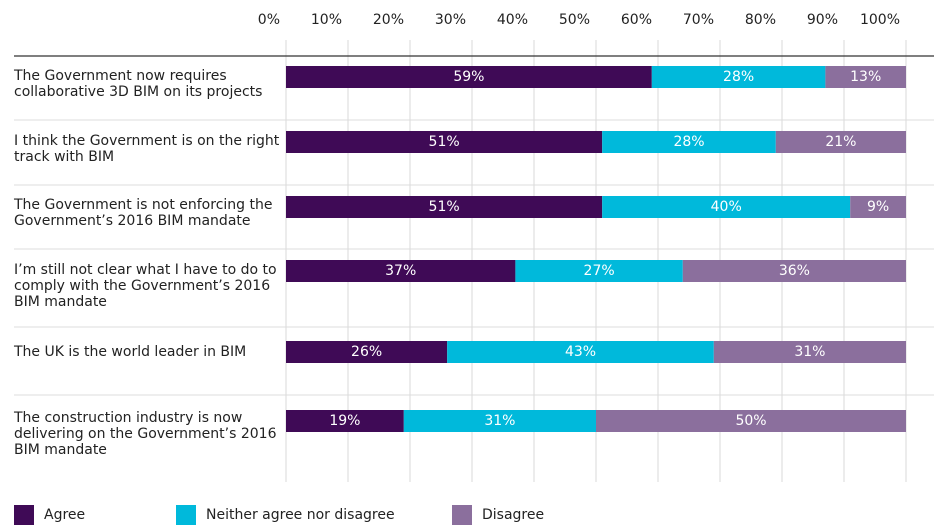  I want to click on legend-label: Agree, so click(65, 515).